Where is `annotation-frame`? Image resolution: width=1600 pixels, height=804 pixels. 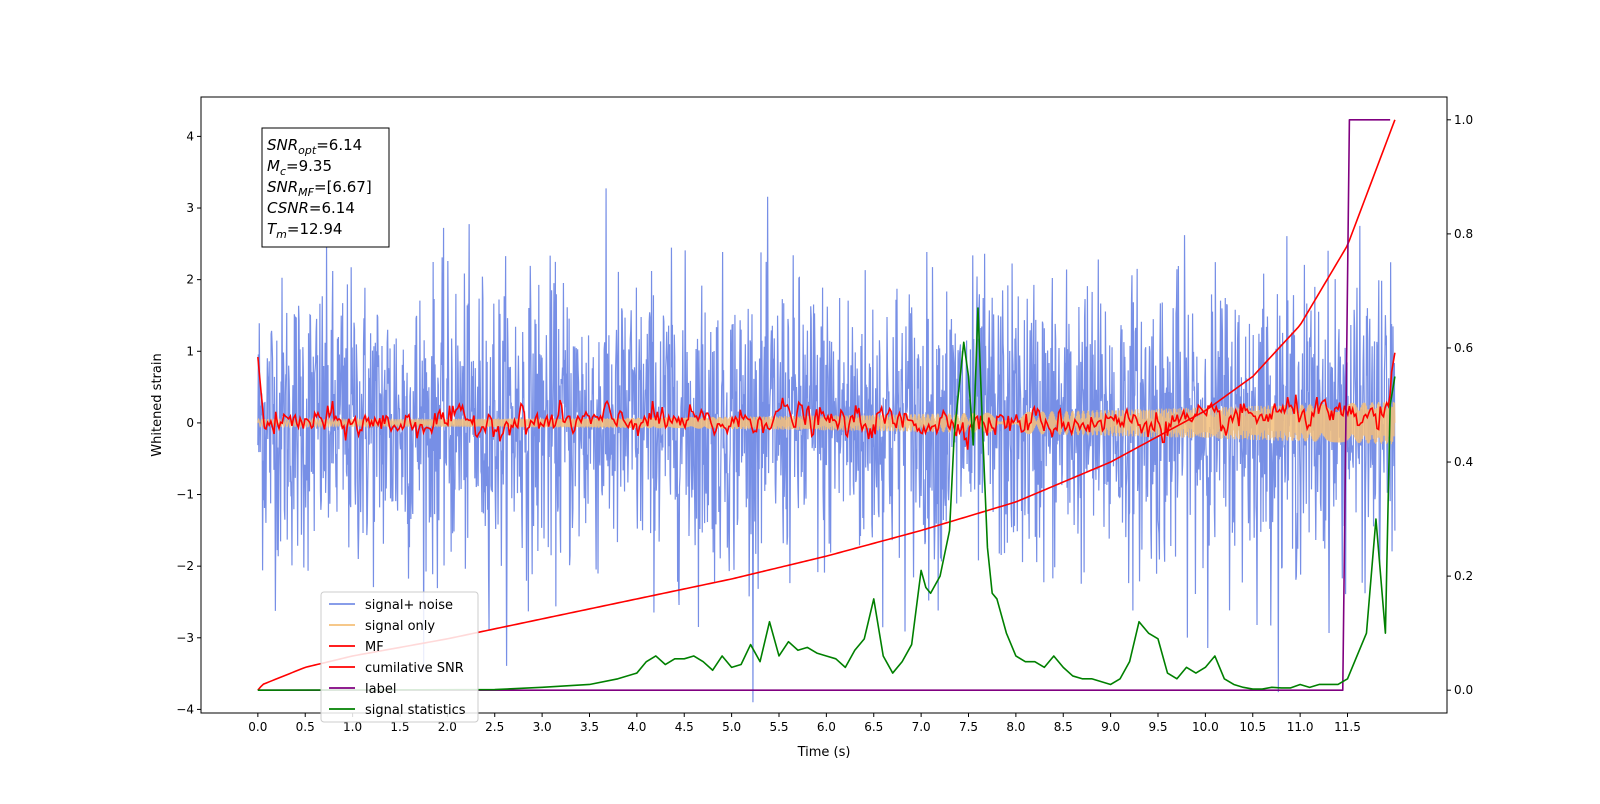 annotation-frame is located at coordinates (325, 187).